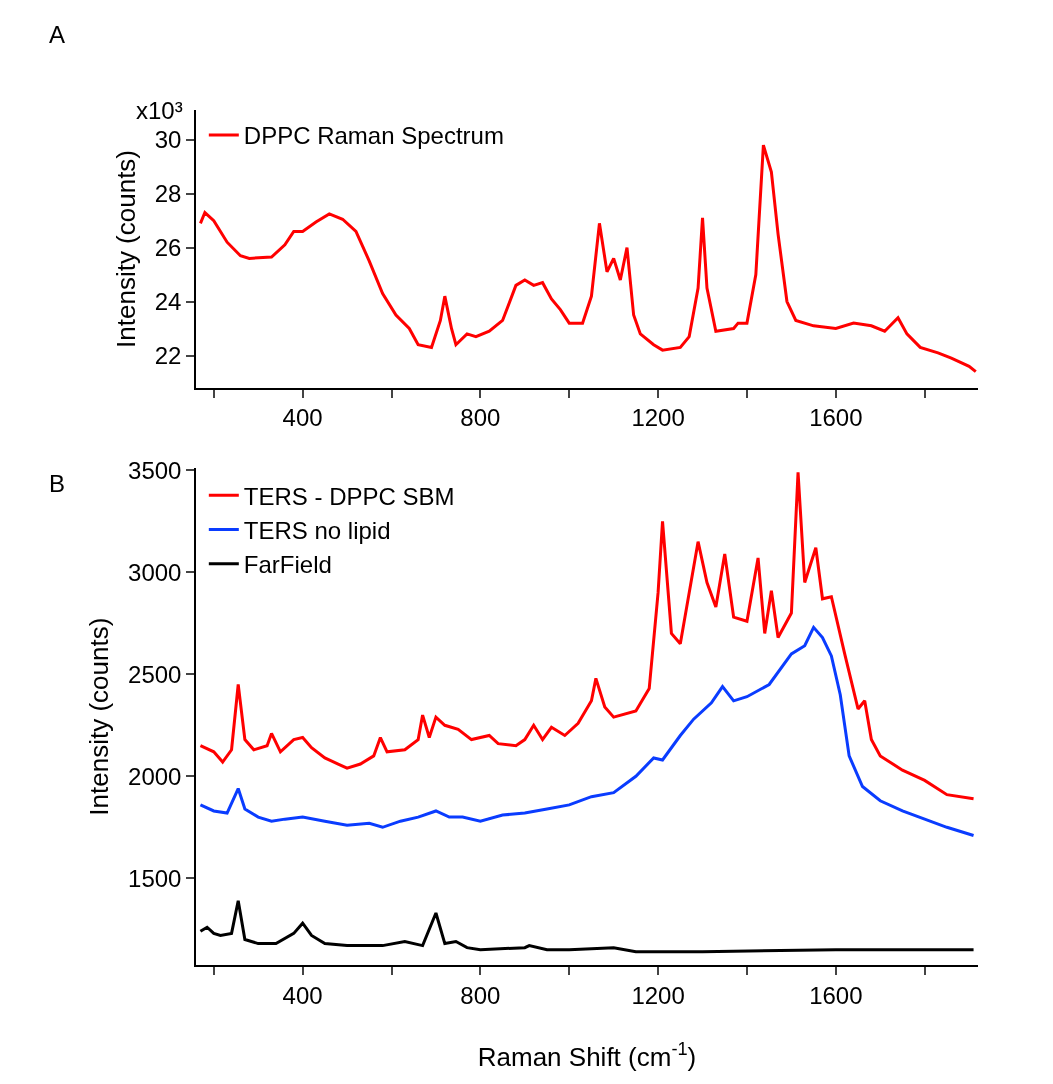 The image size is (1053, 1084). I want to click on y-tick-label: 2500, so click(155, 674).